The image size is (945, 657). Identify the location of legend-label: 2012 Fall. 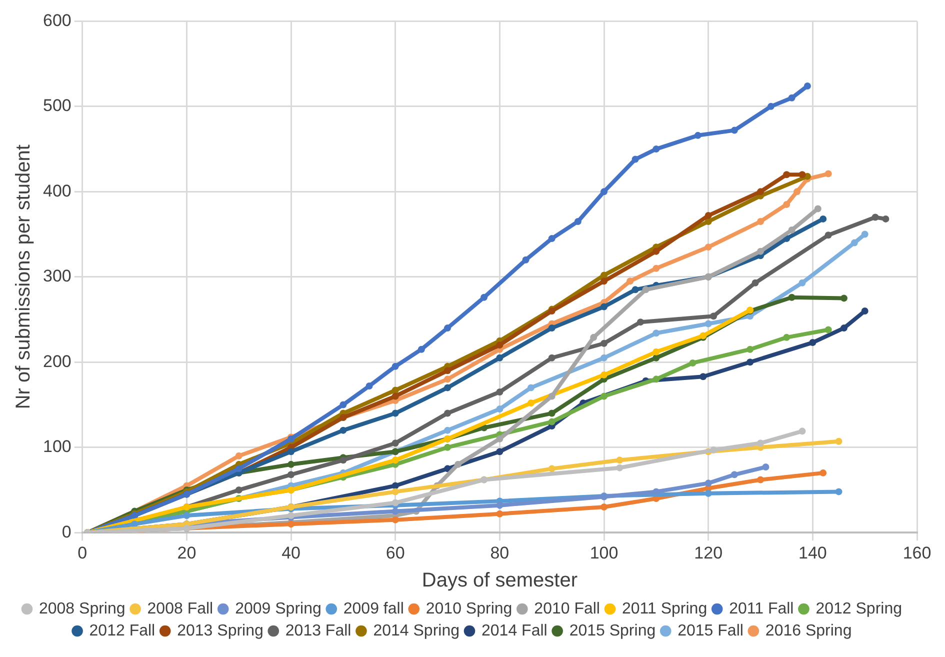
(122, 631).